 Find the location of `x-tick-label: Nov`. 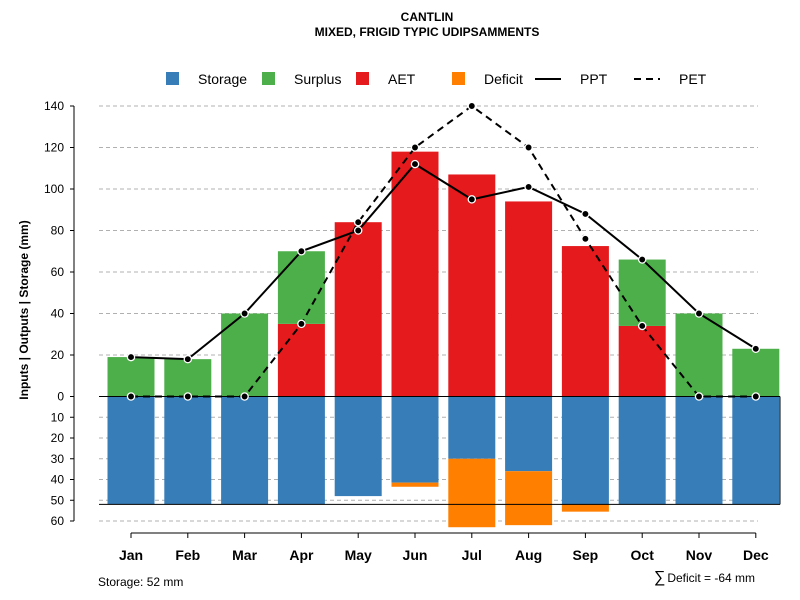

x-tick-label: Nov is located at coordinates (699, 555).